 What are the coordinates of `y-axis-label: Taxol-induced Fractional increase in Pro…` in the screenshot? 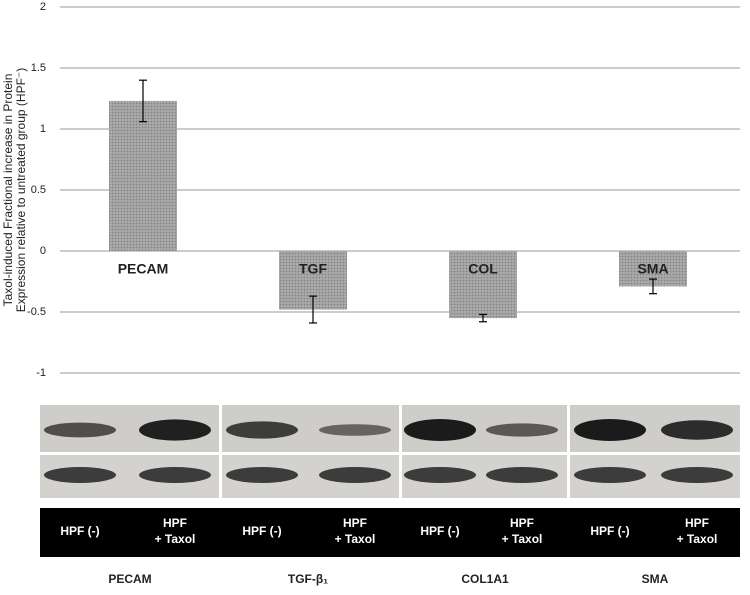 It's located at (8, 190).